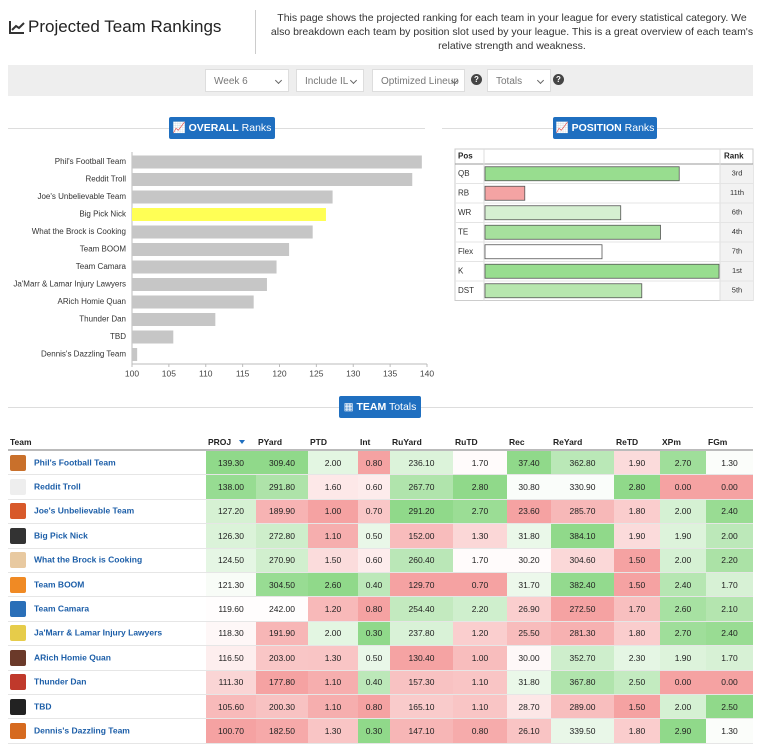  What do you see at coordinates (79, 231) in the screenshot?
I see `y-tick-label: What the Brock is Cooking` at bounding box center [79, 231].